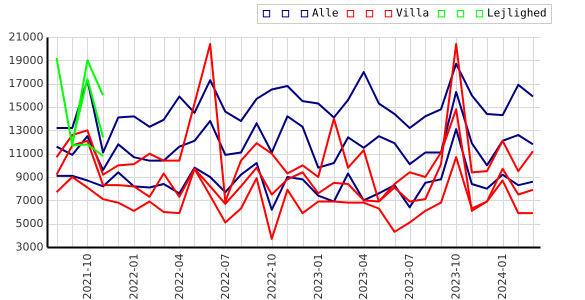  I want to click on legend-label: Lejlighed, so click(517, 13).